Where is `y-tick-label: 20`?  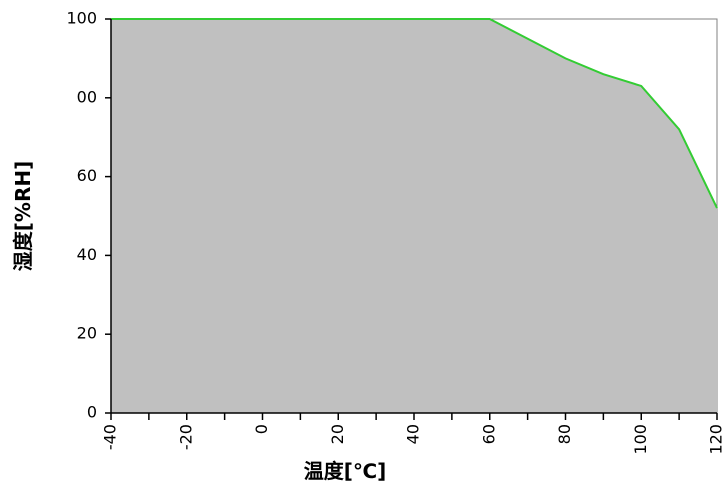 y-tick-label: 20 is located at coordinates (87, 333).